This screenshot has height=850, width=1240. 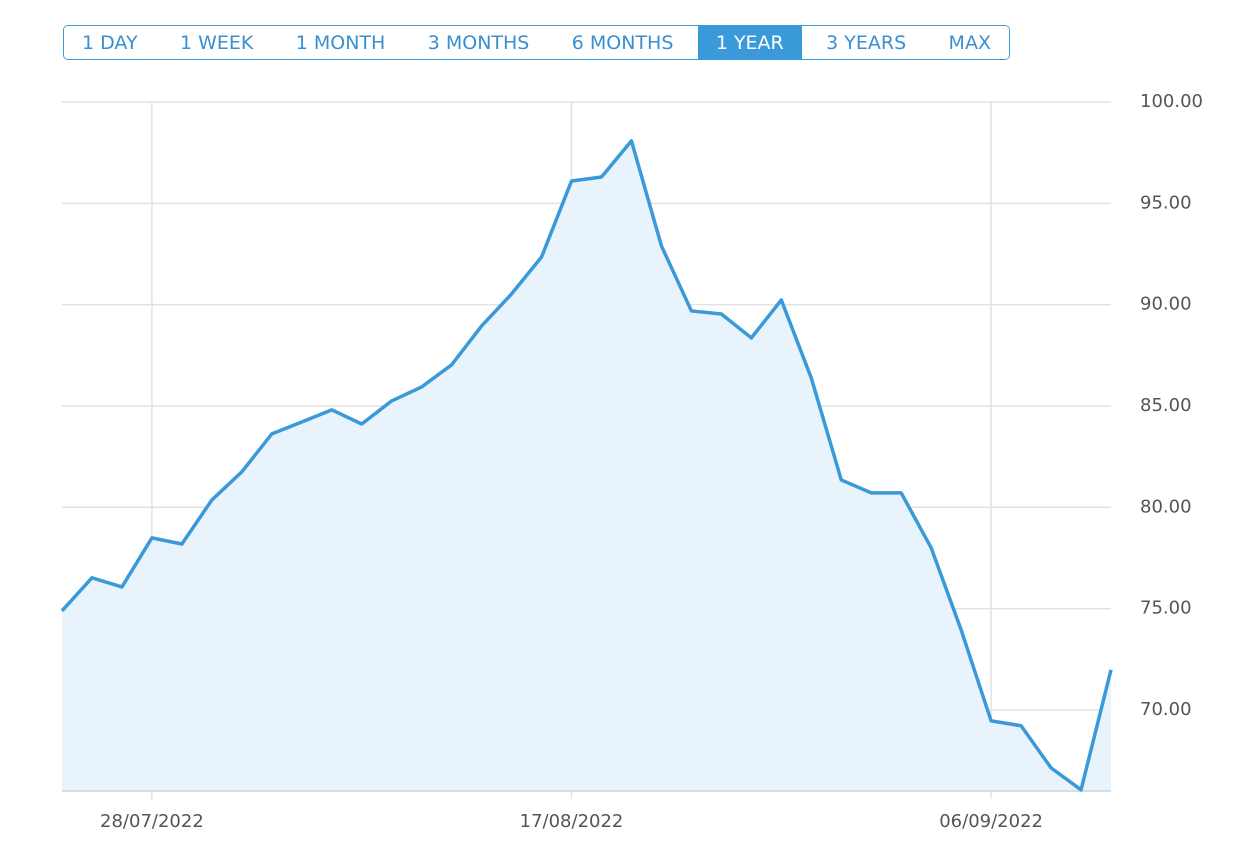 I want to click on range-button: 3 MONTHS, so click(x=478, y=42).